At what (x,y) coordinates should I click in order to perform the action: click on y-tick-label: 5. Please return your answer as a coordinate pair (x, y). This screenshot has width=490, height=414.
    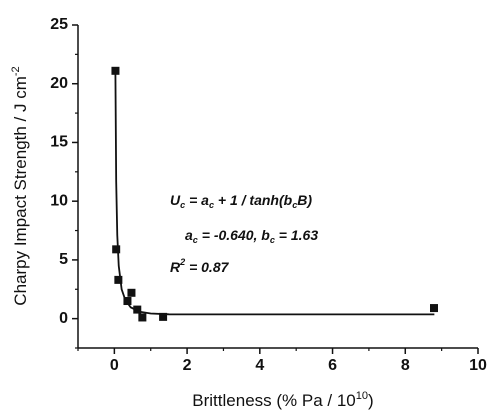
    Looking at the image, I should click on (63, 259).